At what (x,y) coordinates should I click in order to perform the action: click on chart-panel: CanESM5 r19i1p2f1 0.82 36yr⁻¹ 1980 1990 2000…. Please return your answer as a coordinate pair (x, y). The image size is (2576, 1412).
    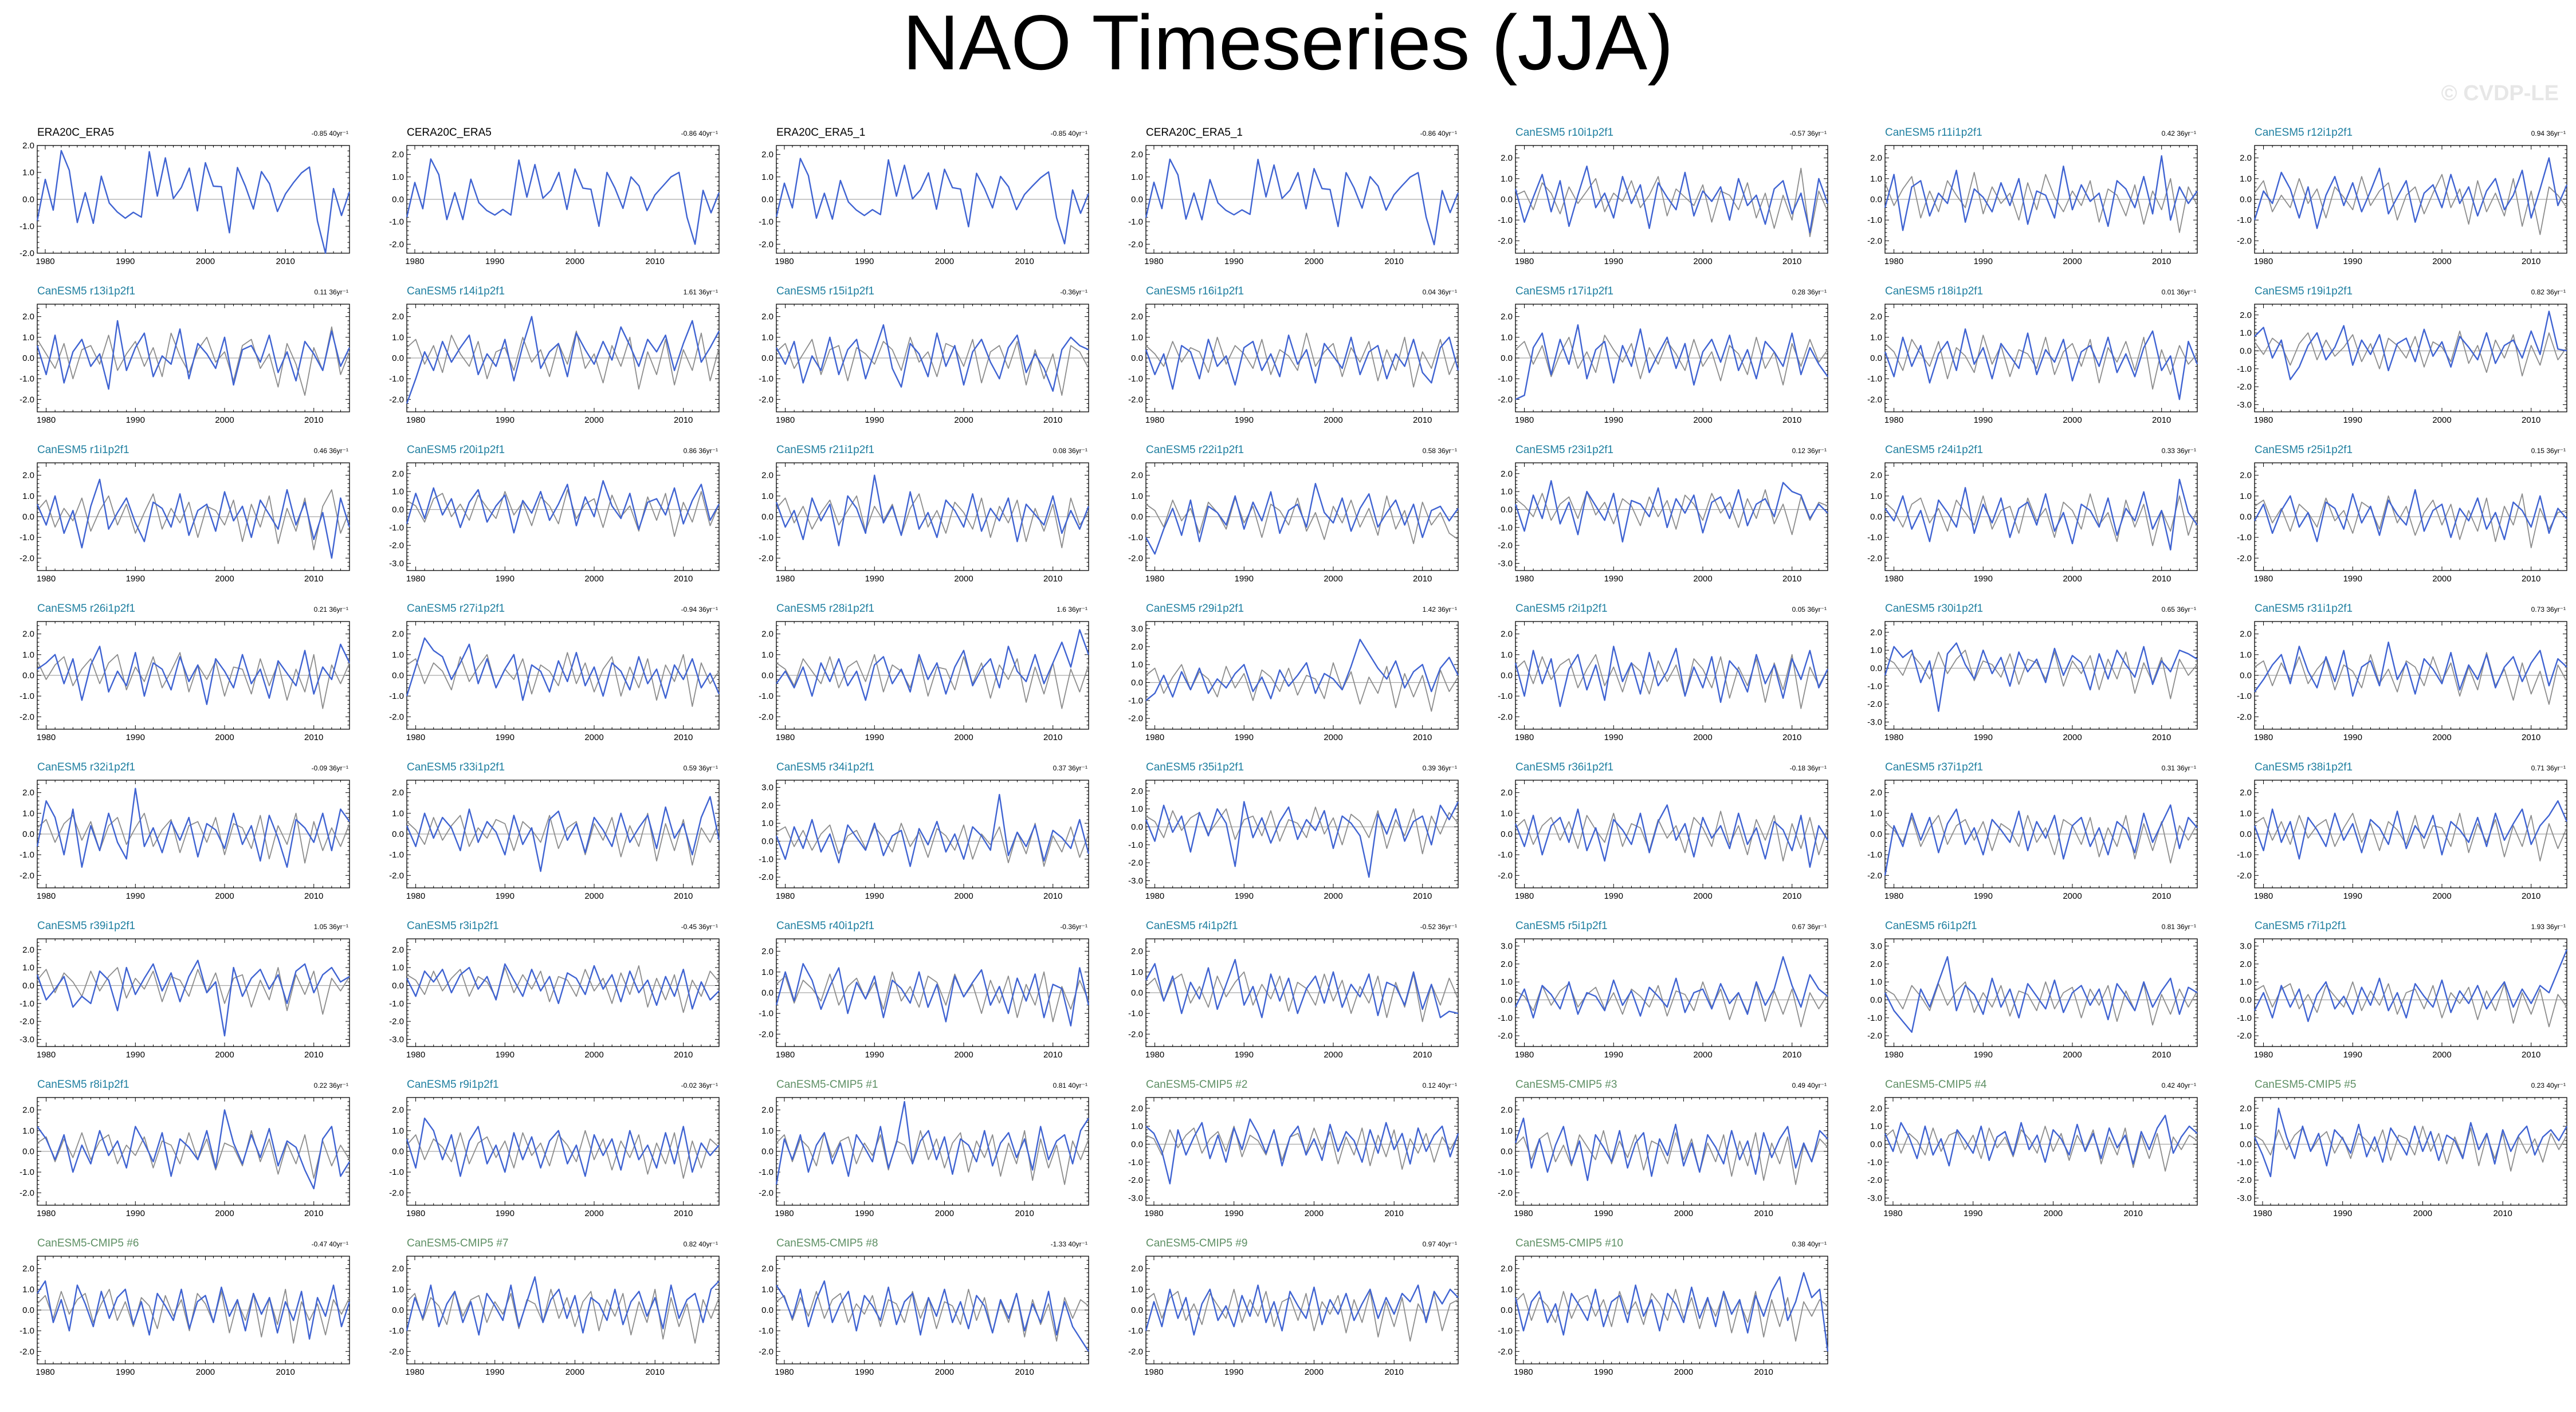
    Looking at the image, I should click on (2396, 357).